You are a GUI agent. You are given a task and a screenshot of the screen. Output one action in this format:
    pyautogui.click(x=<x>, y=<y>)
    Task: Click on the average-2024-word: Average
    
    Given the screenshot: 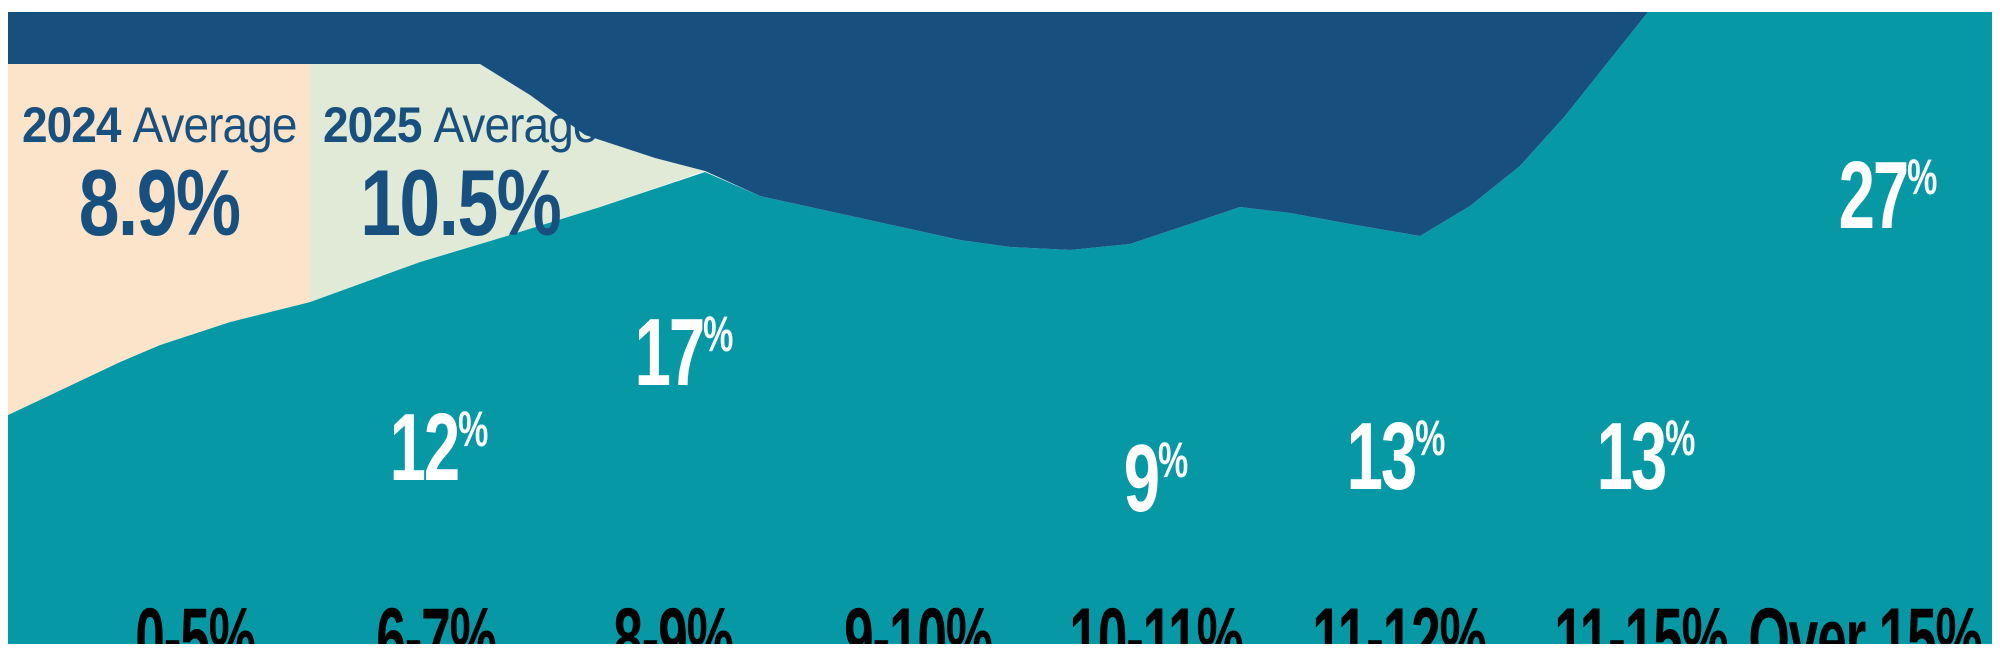 What is the action you would take?
    pyautogui.click(x=214, y=125)
    